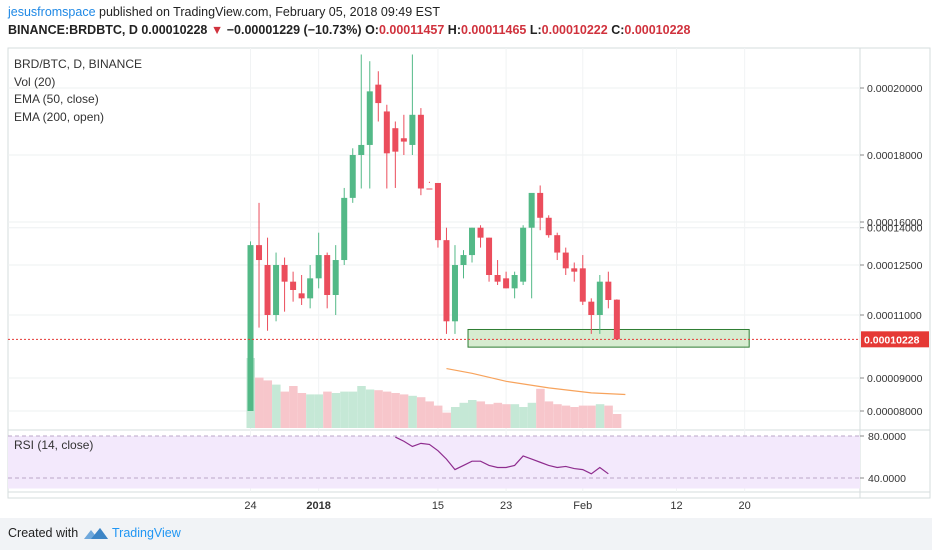 Image resolution: width=932 pixels, height=550 pixels. Describe the element at coordinates (657, 30) in the screenshot. I see `close-value: 0.00010228` at that location.